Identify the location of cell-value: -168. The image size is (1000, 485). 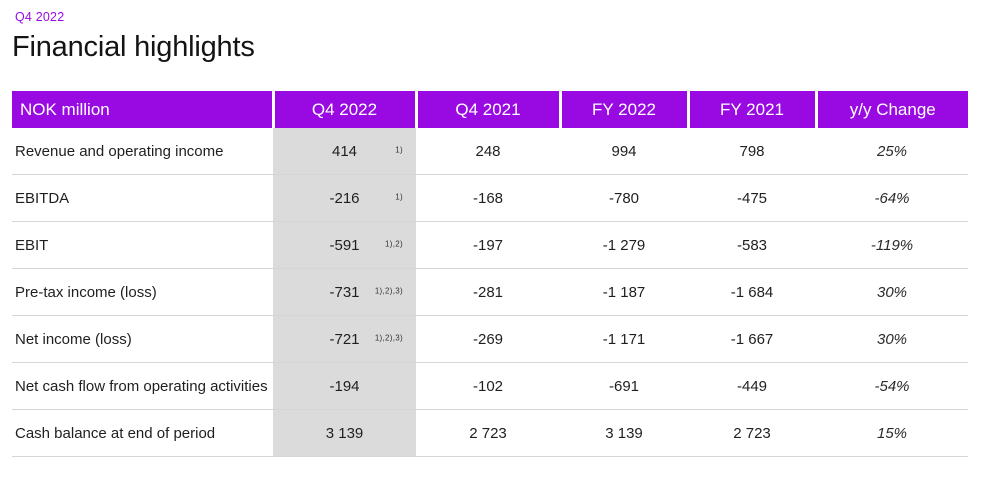
(488, 198).